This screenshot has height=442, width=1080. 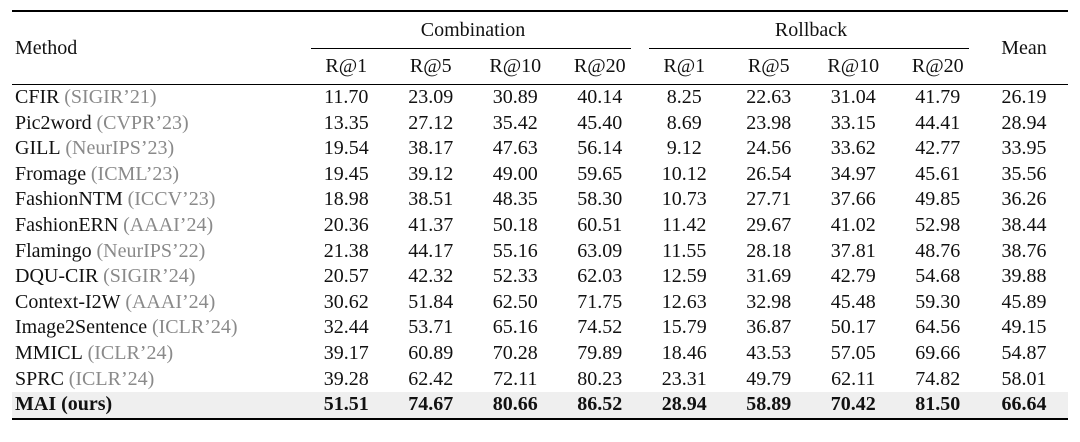 I want to click on value-cell: 57.05, so click(x=853, y=352).